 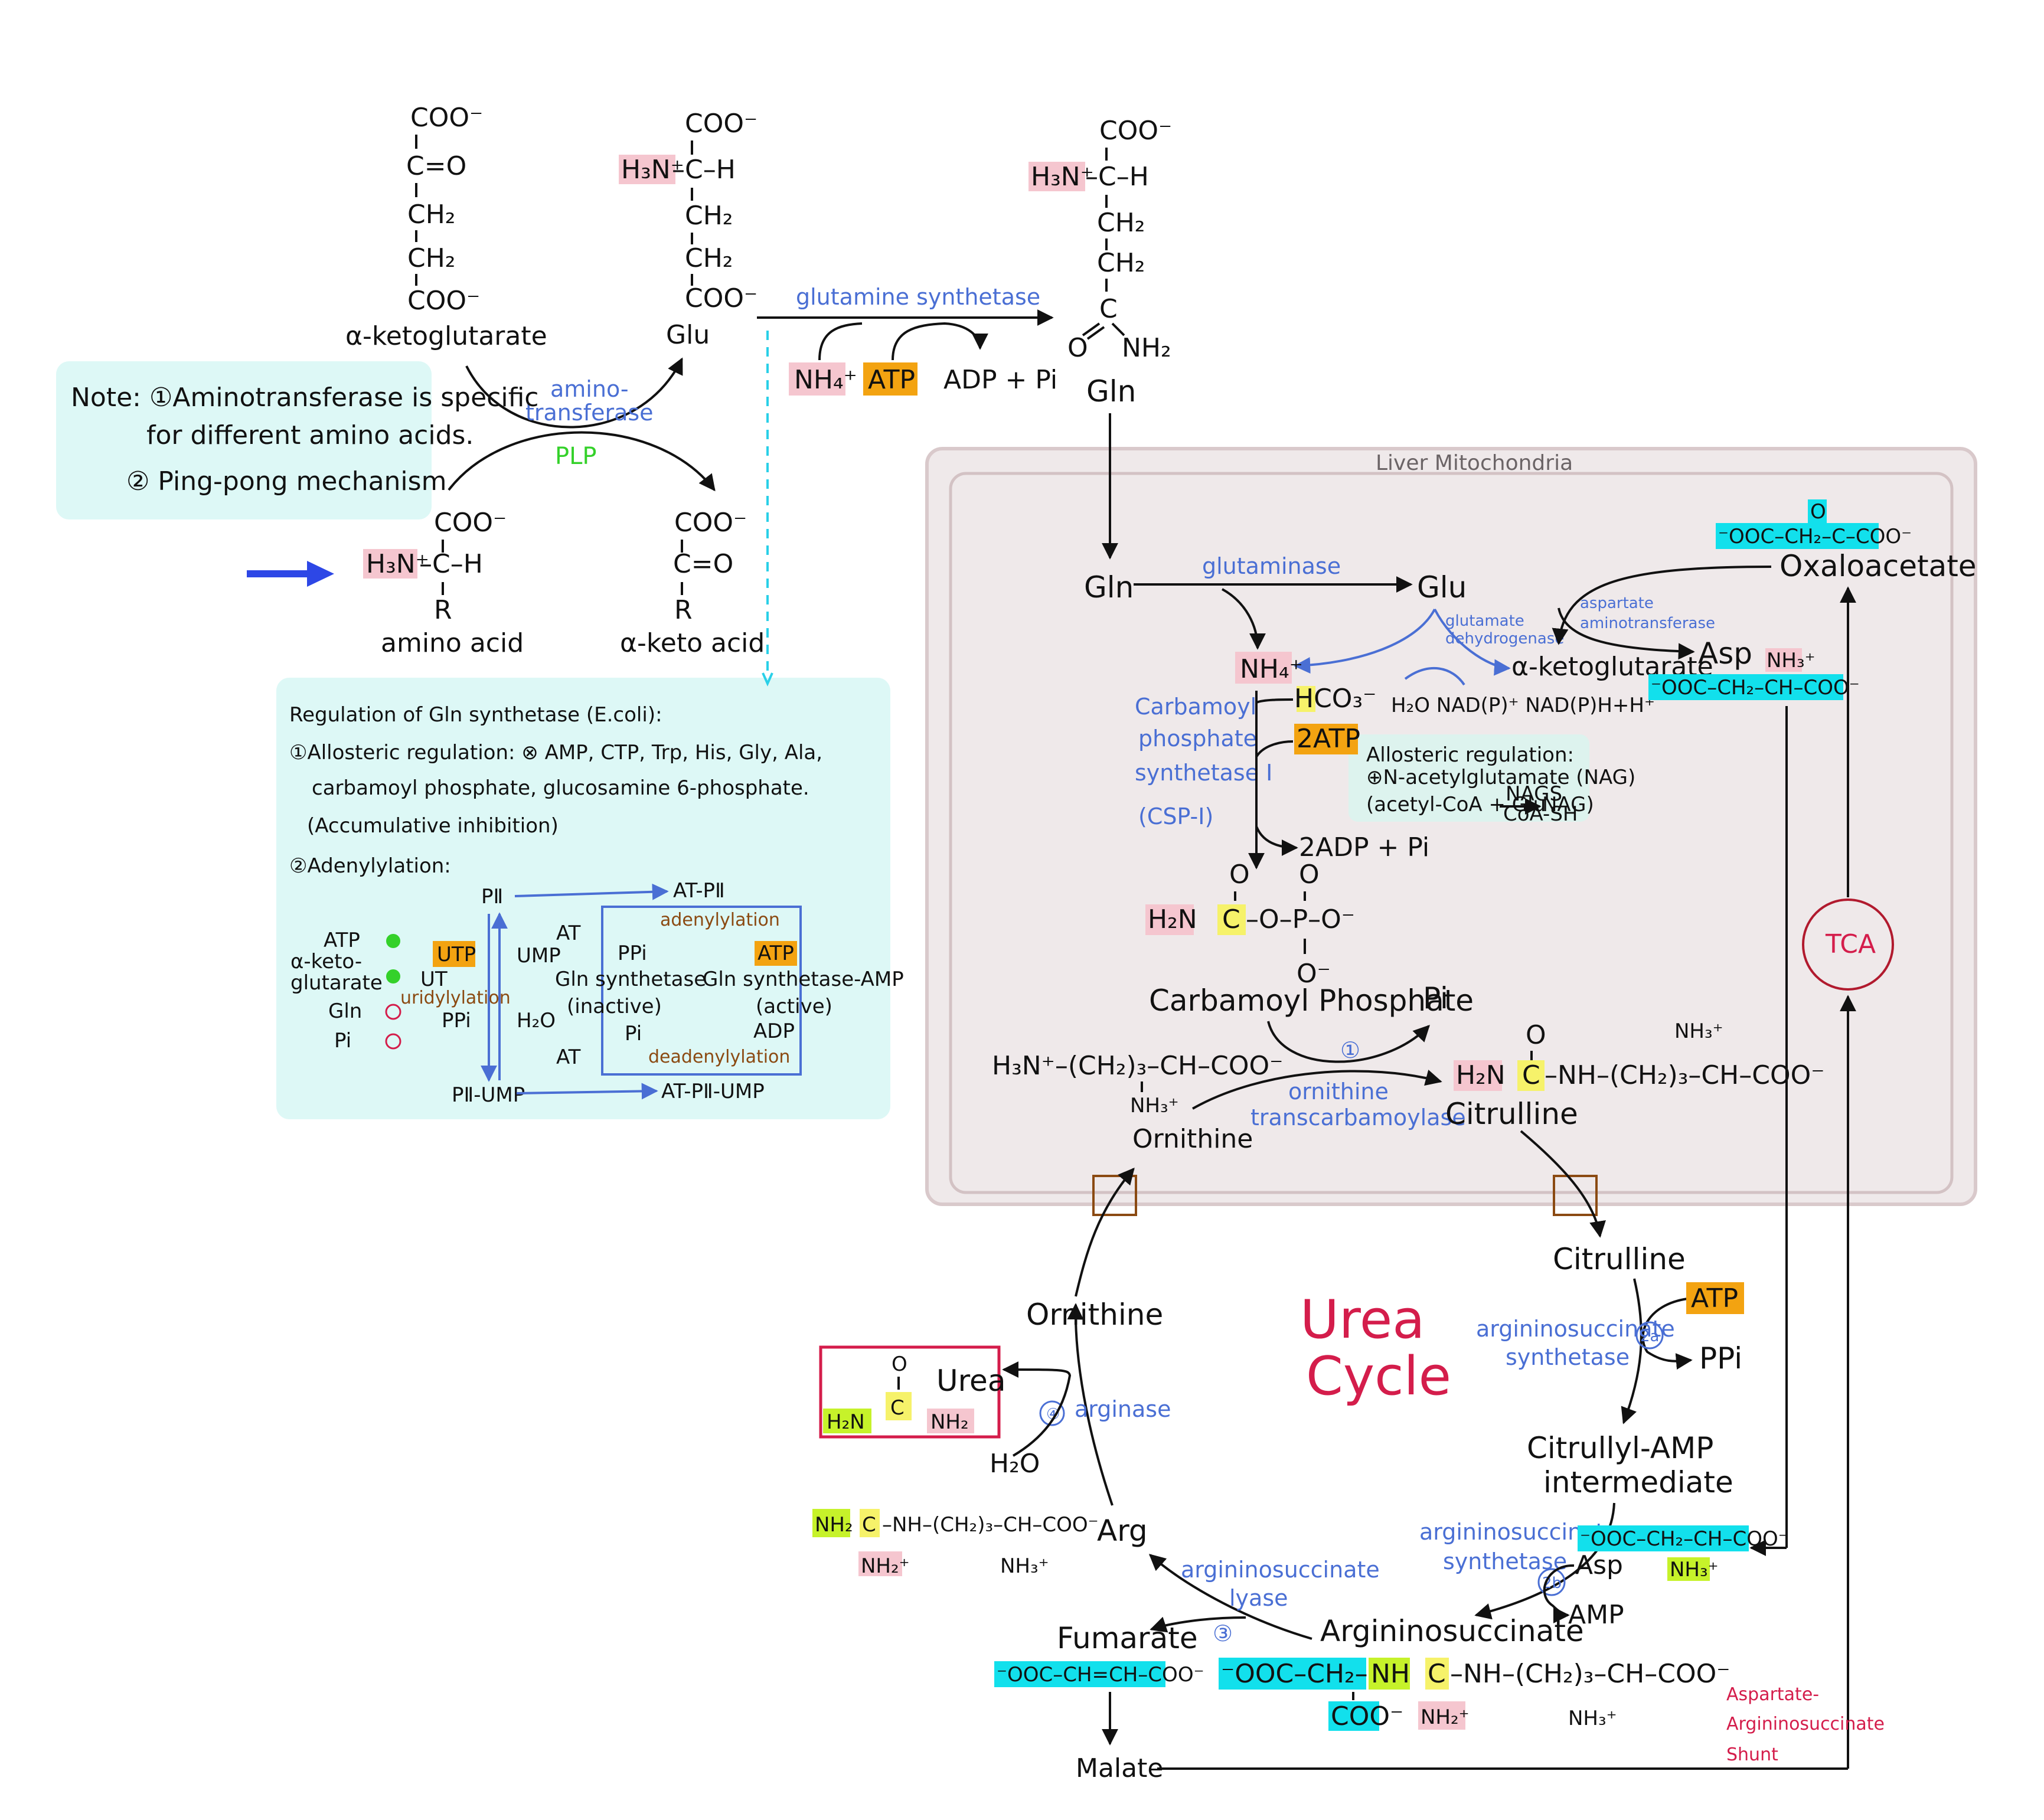 What do you see at coordinates (693, 583) in the screenshot?
I see `alpha-keto-acid-structure: COO⁻ C=O R α-keto acid` at bounding box center [693, 583].